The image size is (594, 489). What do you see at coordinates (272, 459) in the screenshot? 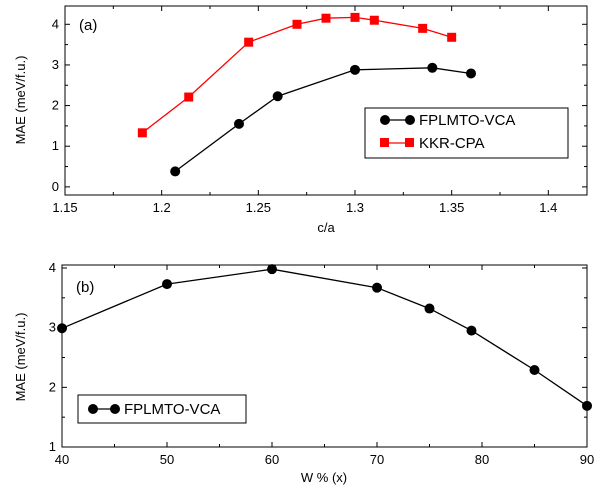
I see `x-tick-label-b-2: 60` at bounding box center [272, 459].